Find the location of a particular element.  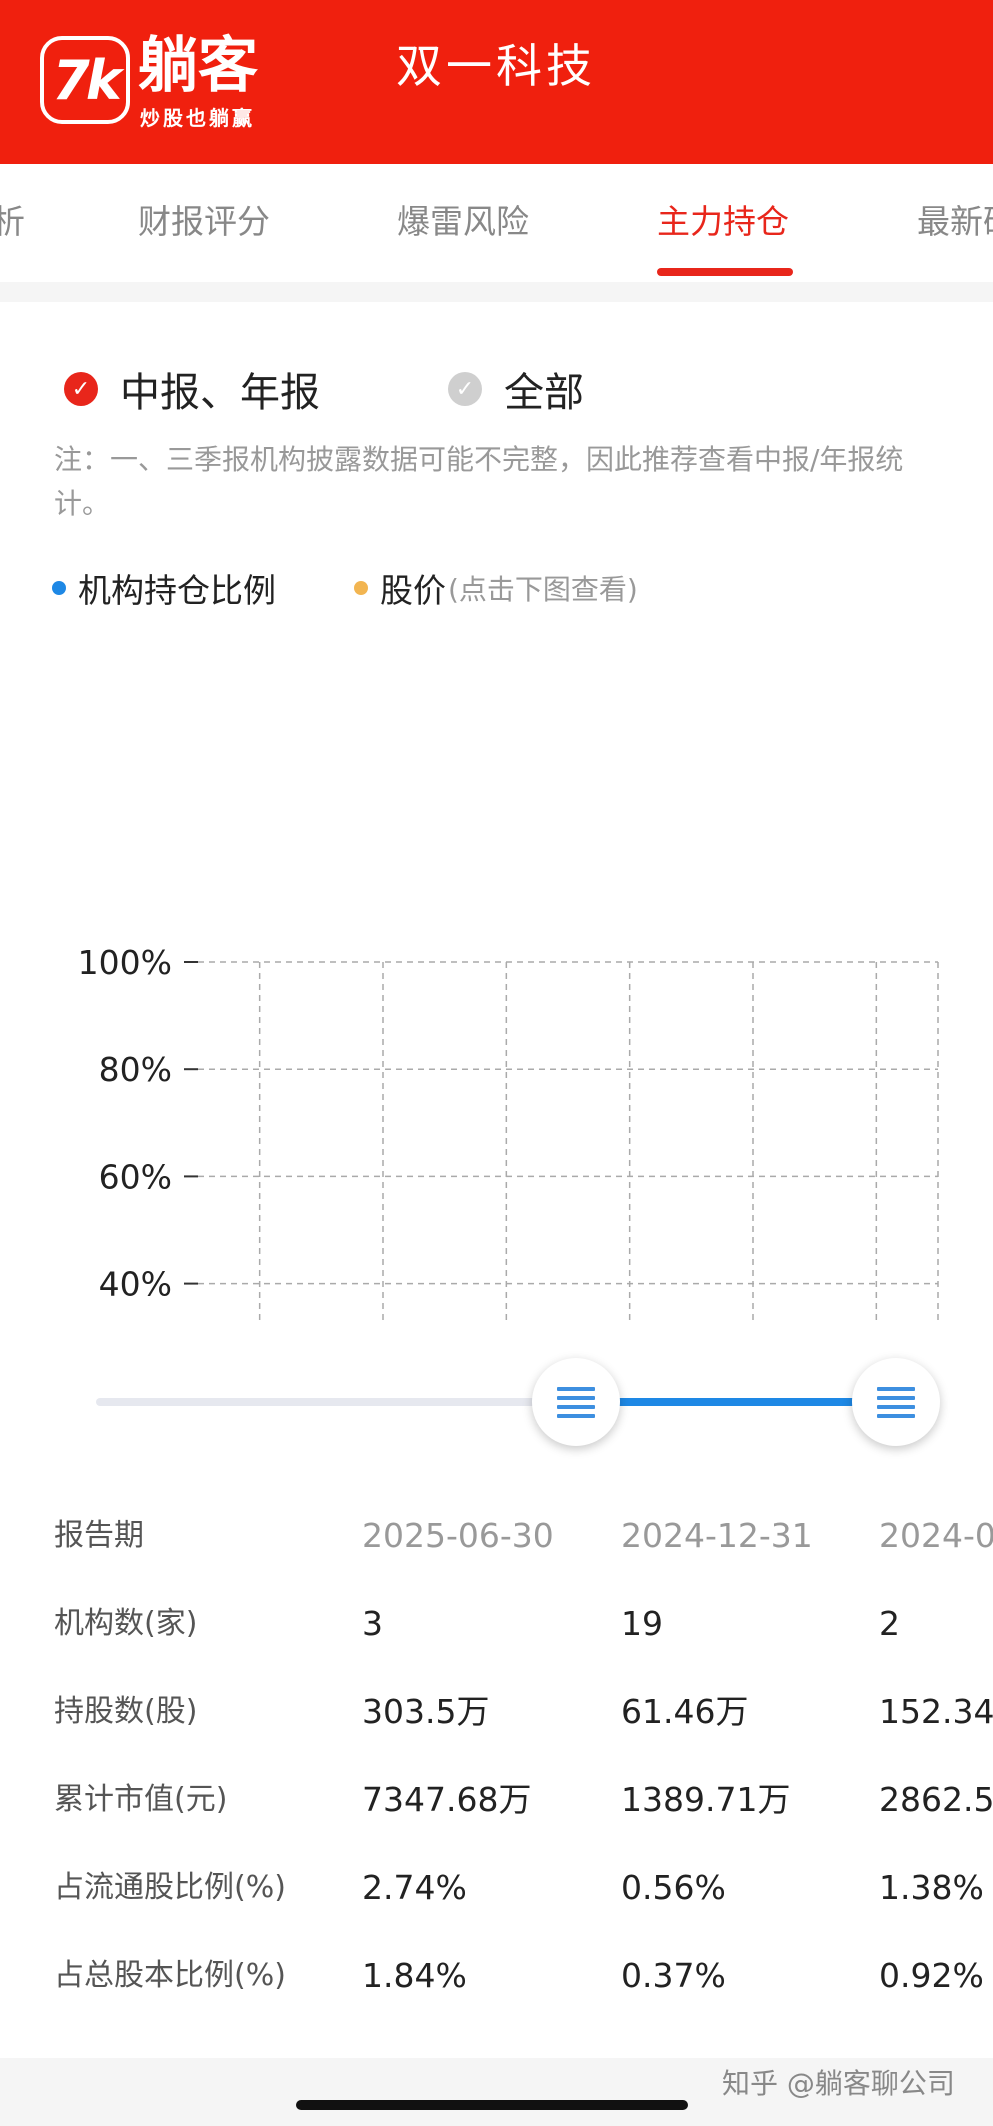

table-cell: 2 is located at coordinates (889, 1623).